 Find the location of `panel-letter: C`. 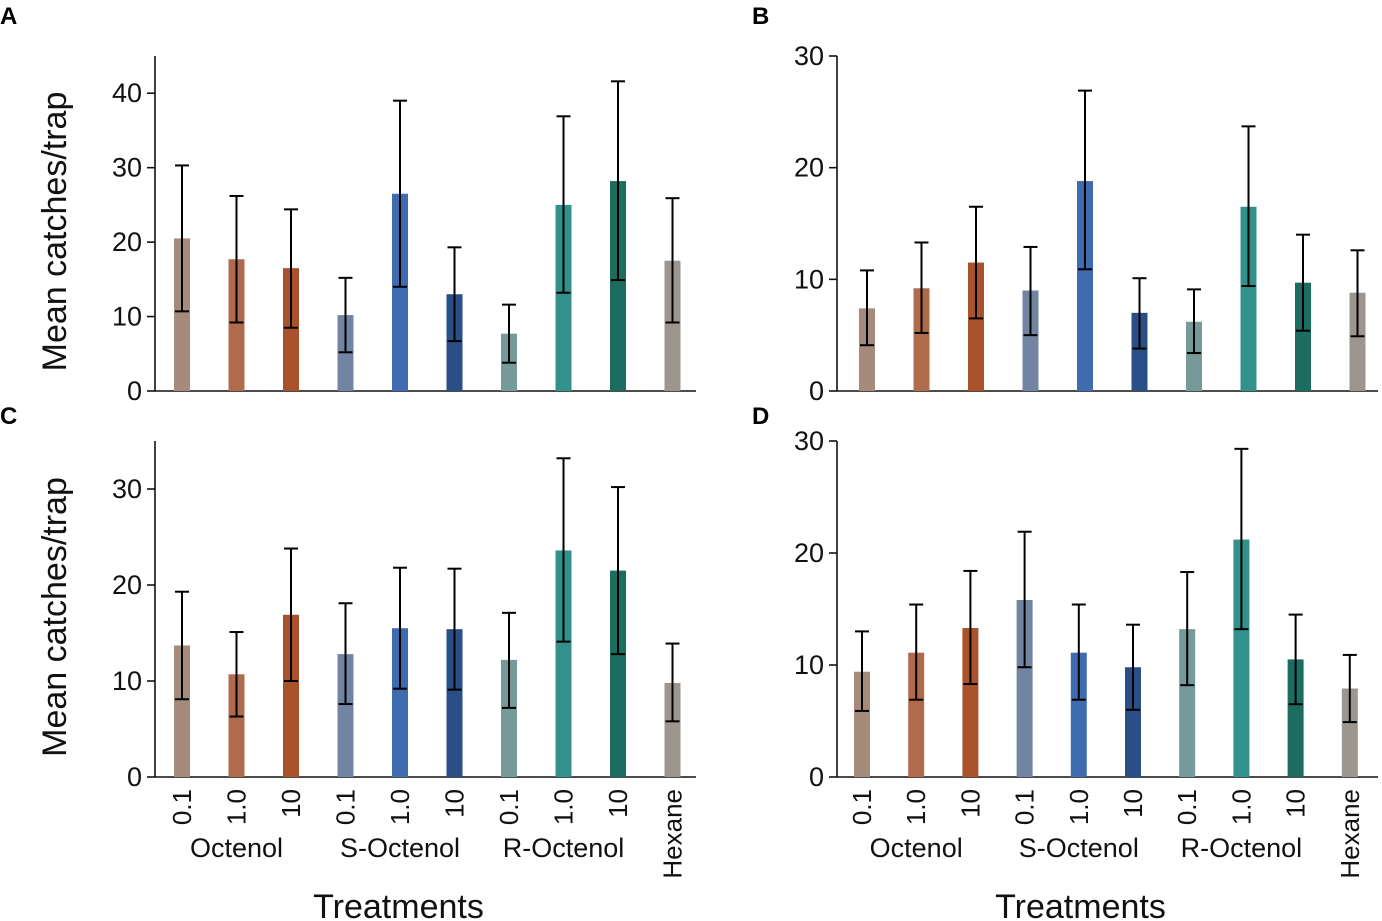

panel-letter: C is located at coordinates (8, 416).